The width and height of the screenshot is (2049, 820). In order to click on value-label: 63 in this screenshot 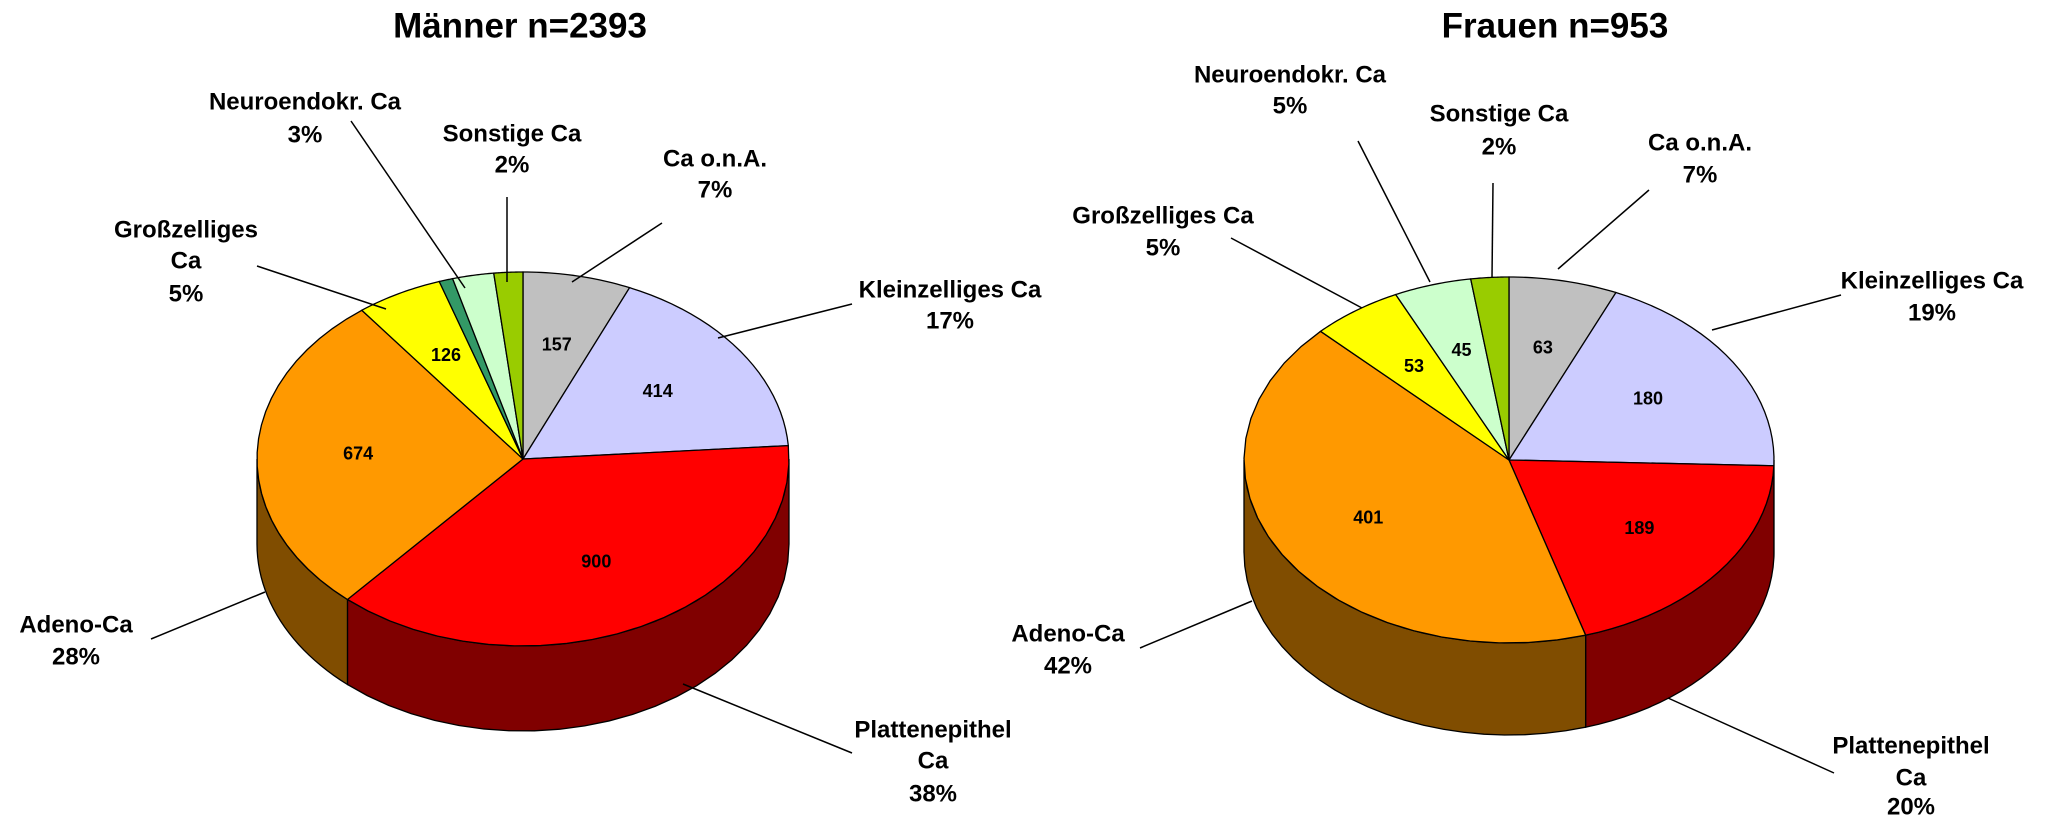, I will do `click(1543, 348)`.